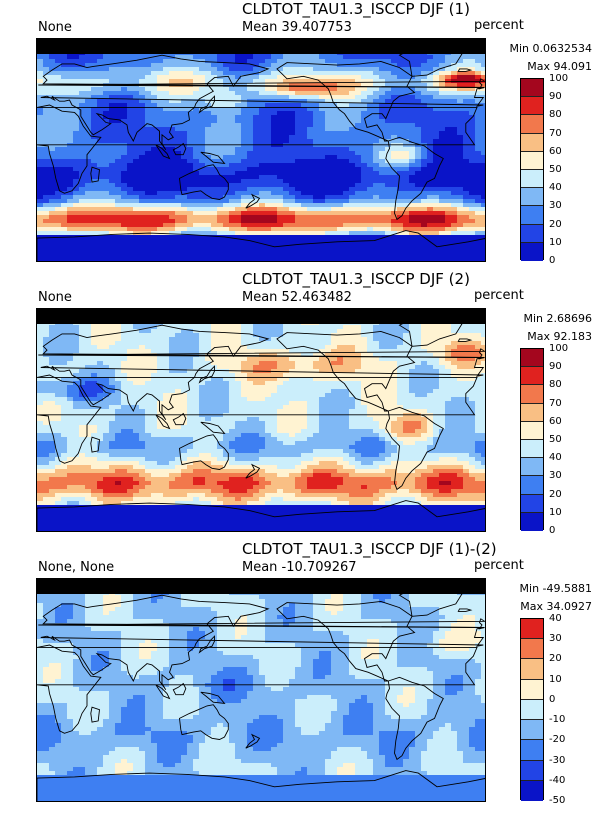 This screenshot has height=814, width=606. What do you see at coordinates (555, 618) in the screenshot?
I see `colorbar-tick-label: 40` at bounding box center [555, 618].